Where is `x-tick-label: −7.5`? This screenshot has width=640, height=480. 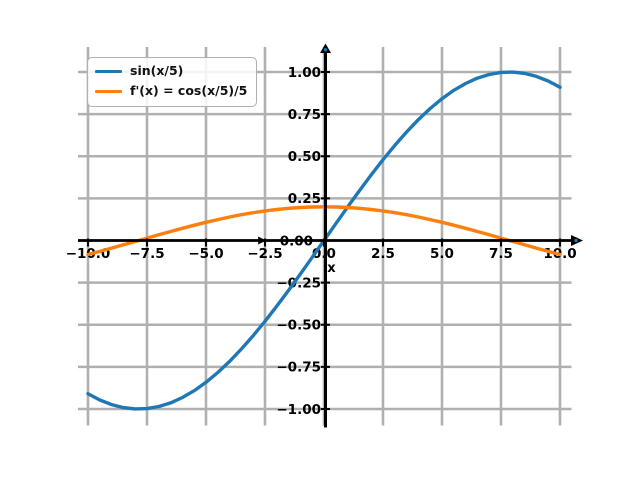
x-tick-label: −7.5 is located at coordinates (146, 254).